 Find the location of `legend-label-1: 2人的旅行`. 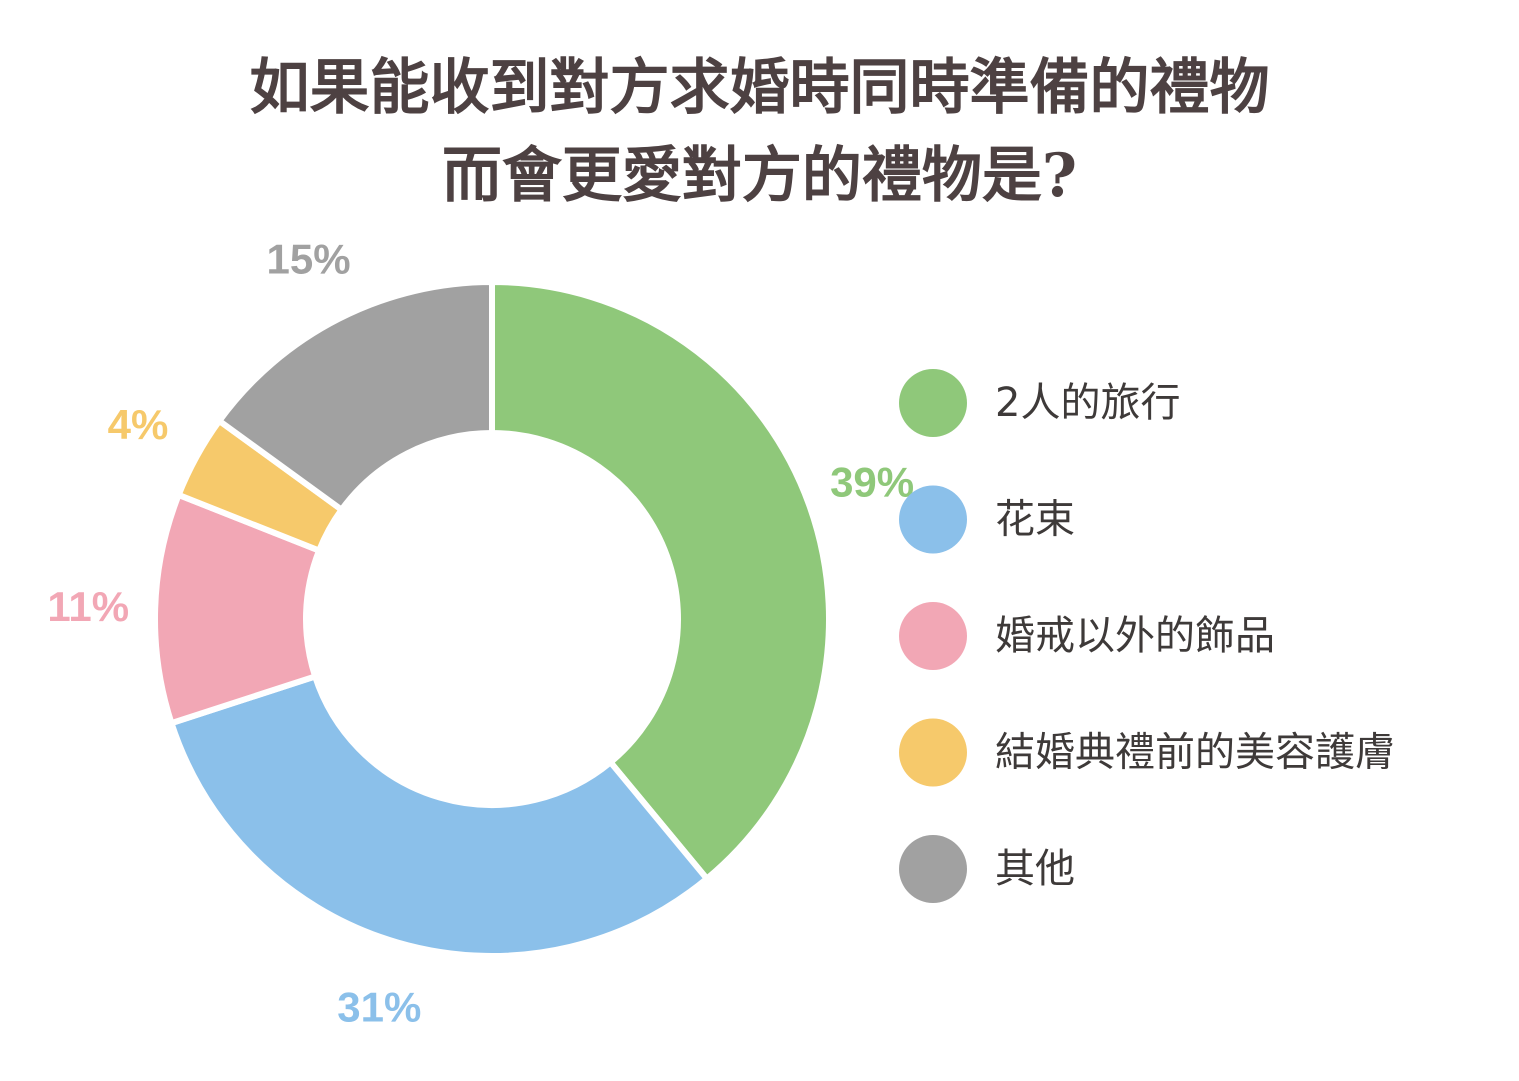

legend-label-1: 2人的旅行 is located at coordinates (1087, 403).